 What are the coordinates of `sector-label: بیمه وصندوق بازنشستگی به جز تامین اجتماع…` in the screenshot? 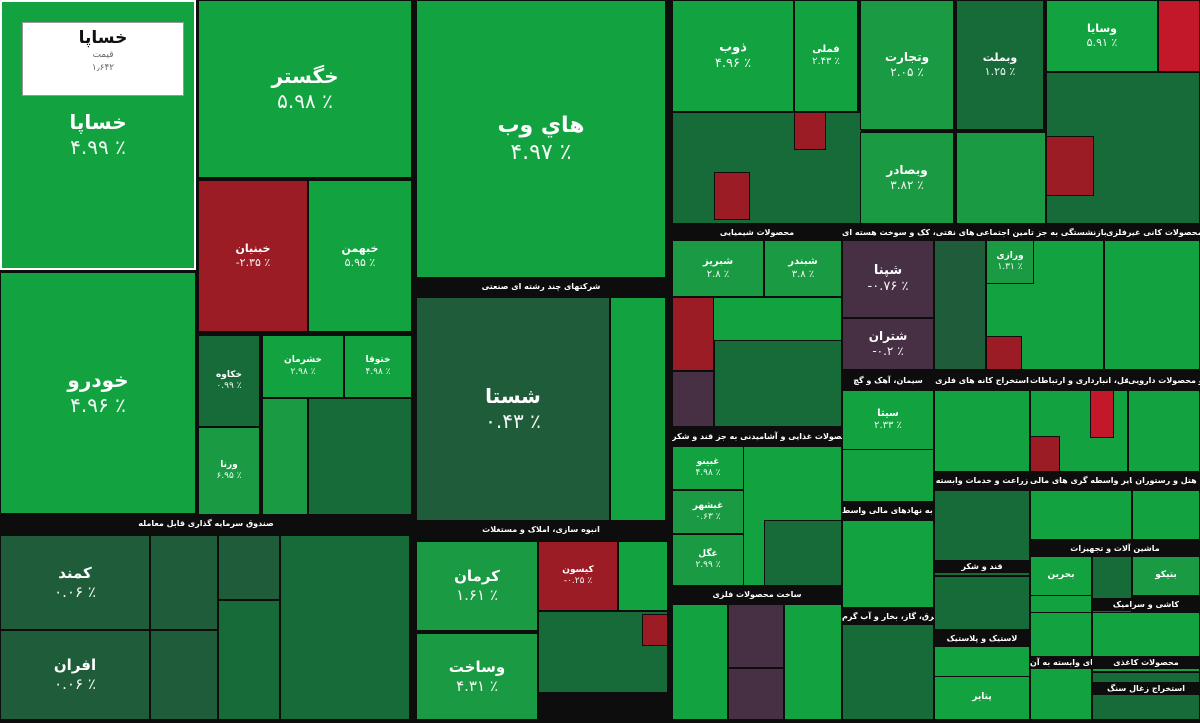 It's located at (1041, 232).